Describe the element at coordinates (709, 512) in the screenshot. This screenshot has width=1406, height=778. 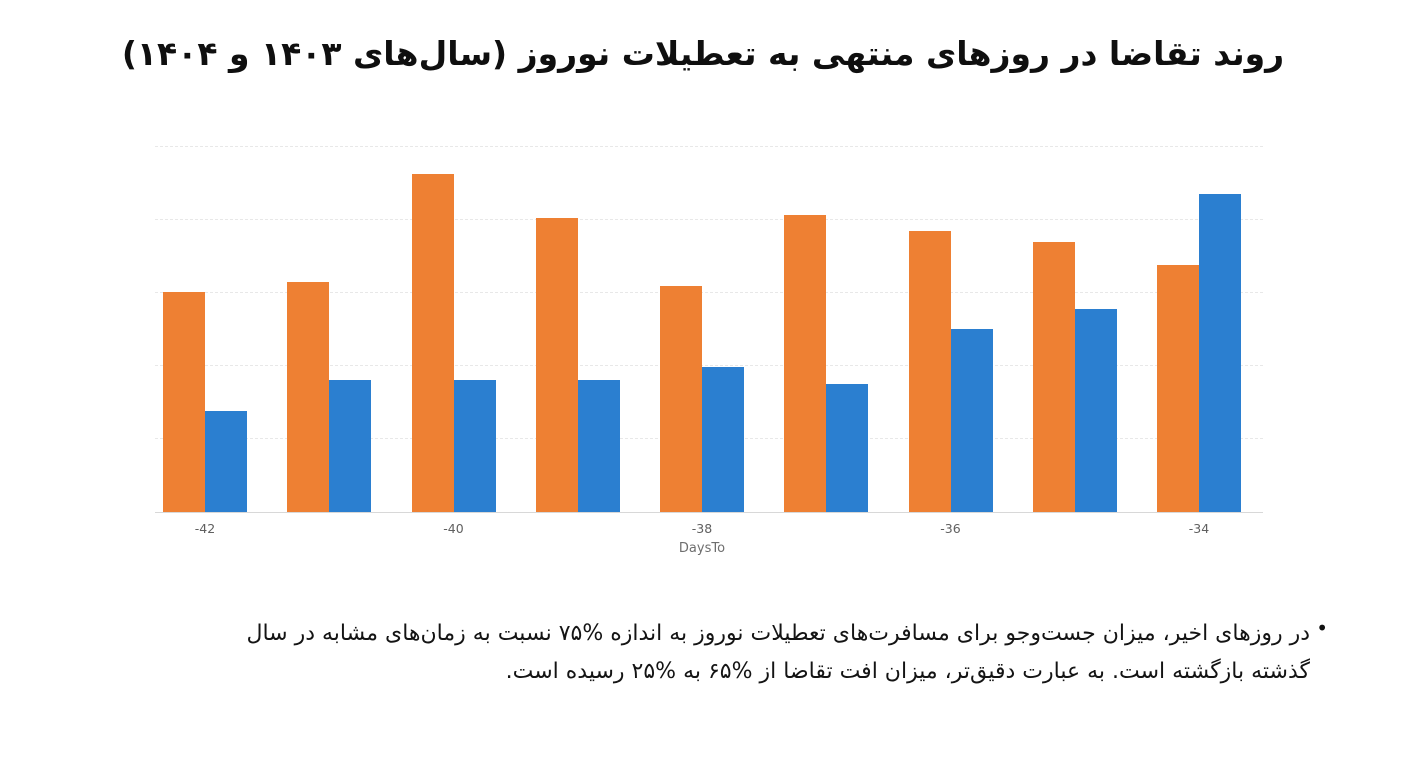
I see `x-axis-line` at that location.